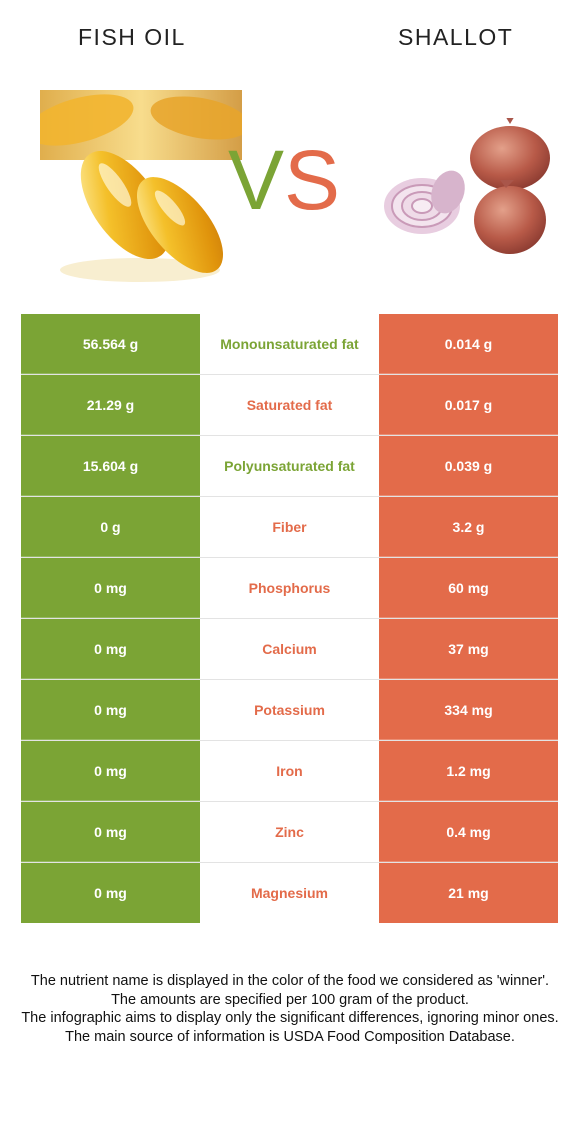  Describe the element at coordinates (468, 588) in the screenshot. I see `shallot-value: 60 mg` at that location.